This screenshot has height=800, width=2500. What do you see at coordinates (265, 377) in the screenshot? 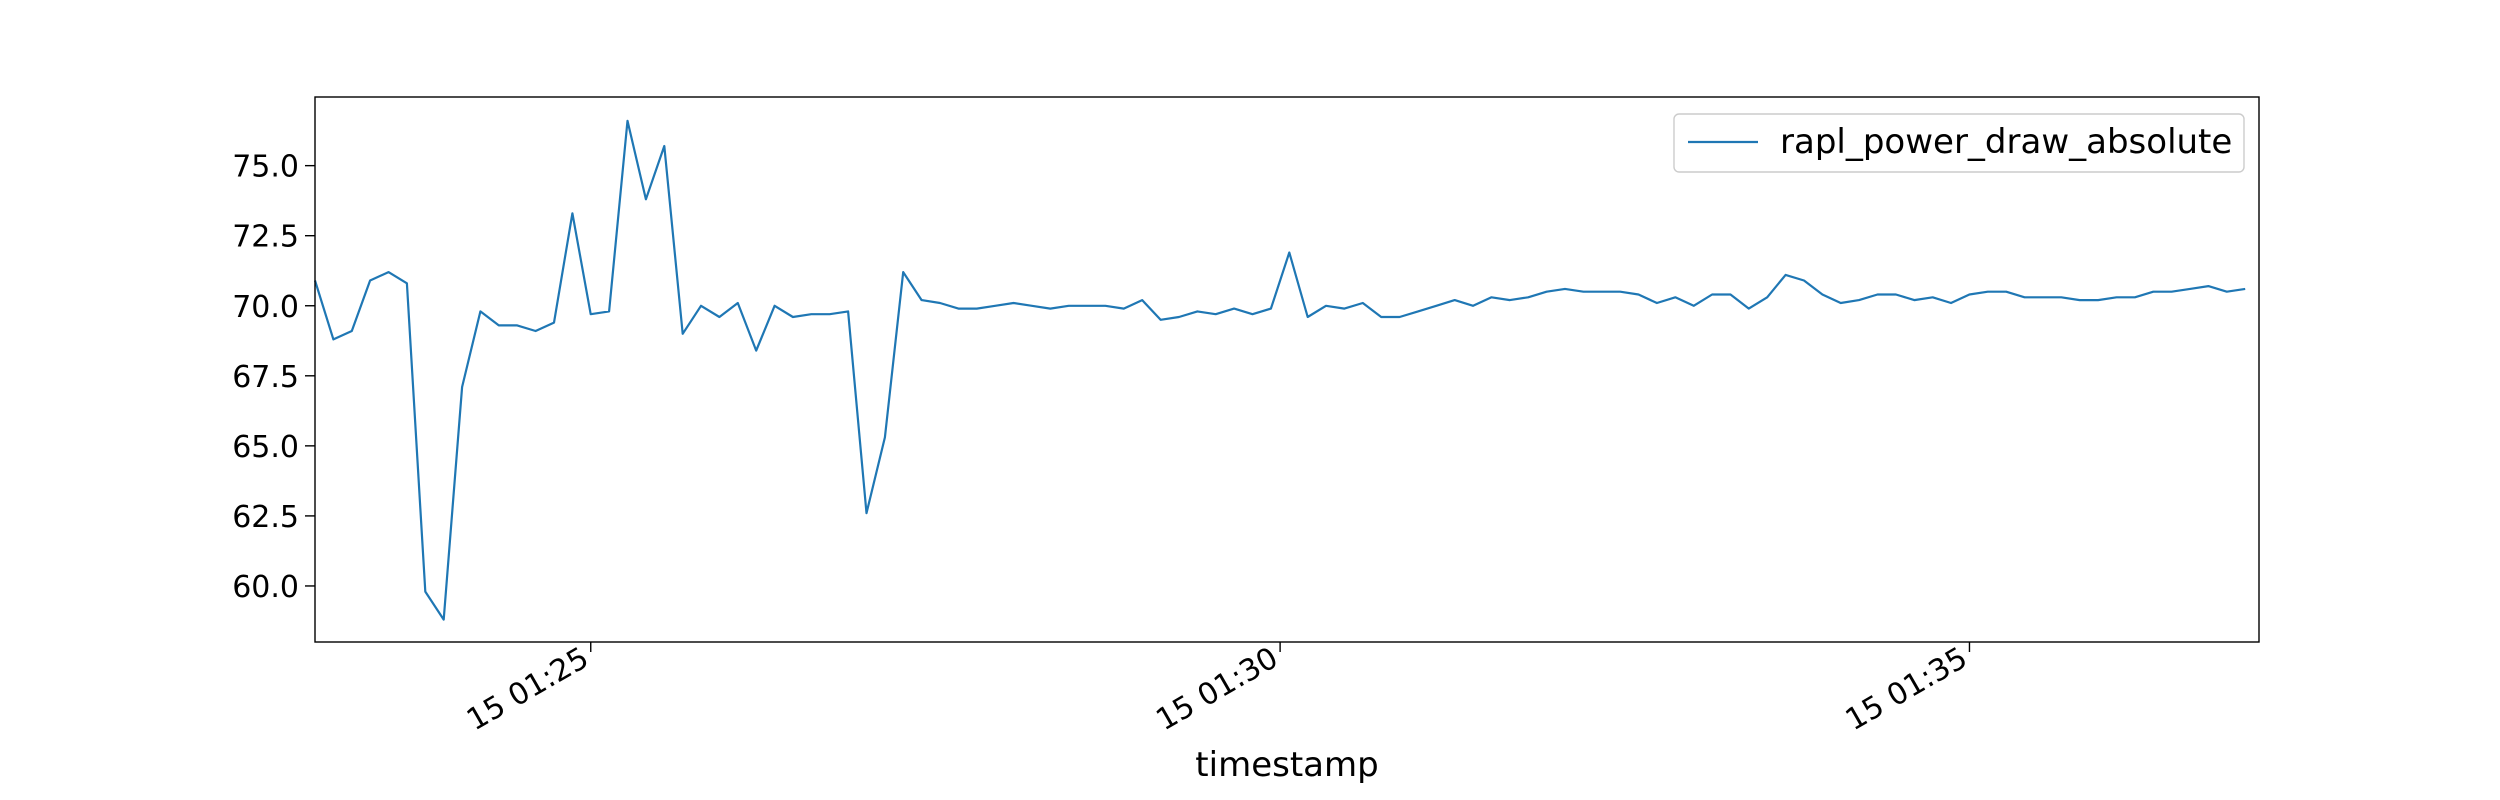
I see `y-tick-label: 67.5` at bounding box center [265, 377].